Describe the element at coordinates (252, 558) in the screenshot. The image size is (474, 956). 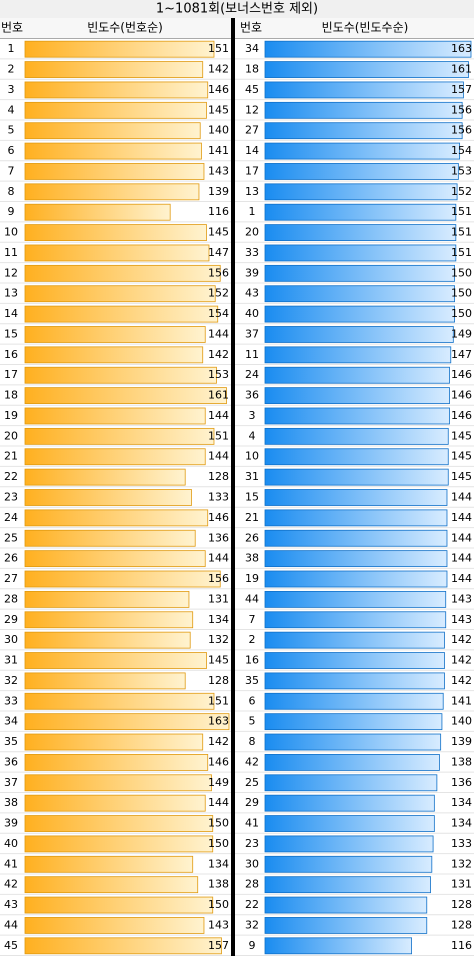
I see `number: 38` at that location.